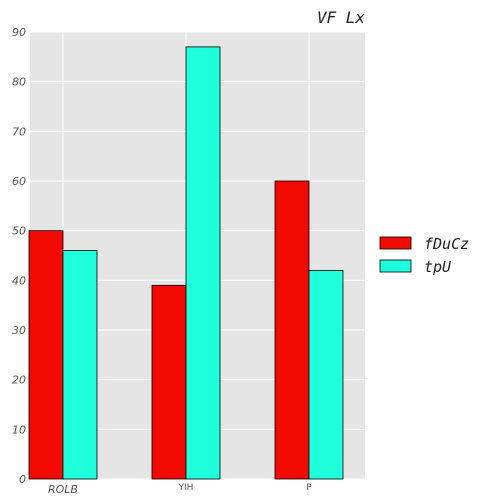  Describe the element at coordinates (169, 382) in the screenshot. I see `bar-fDuCz-YIH` at that location.